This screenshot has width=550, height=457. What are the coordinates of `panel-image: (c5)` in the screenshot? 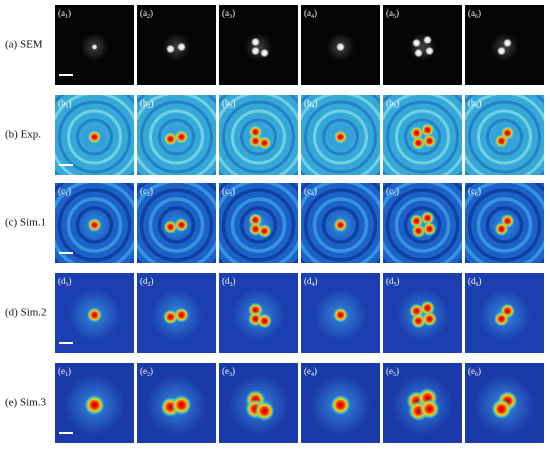 It's located at (422, 223).